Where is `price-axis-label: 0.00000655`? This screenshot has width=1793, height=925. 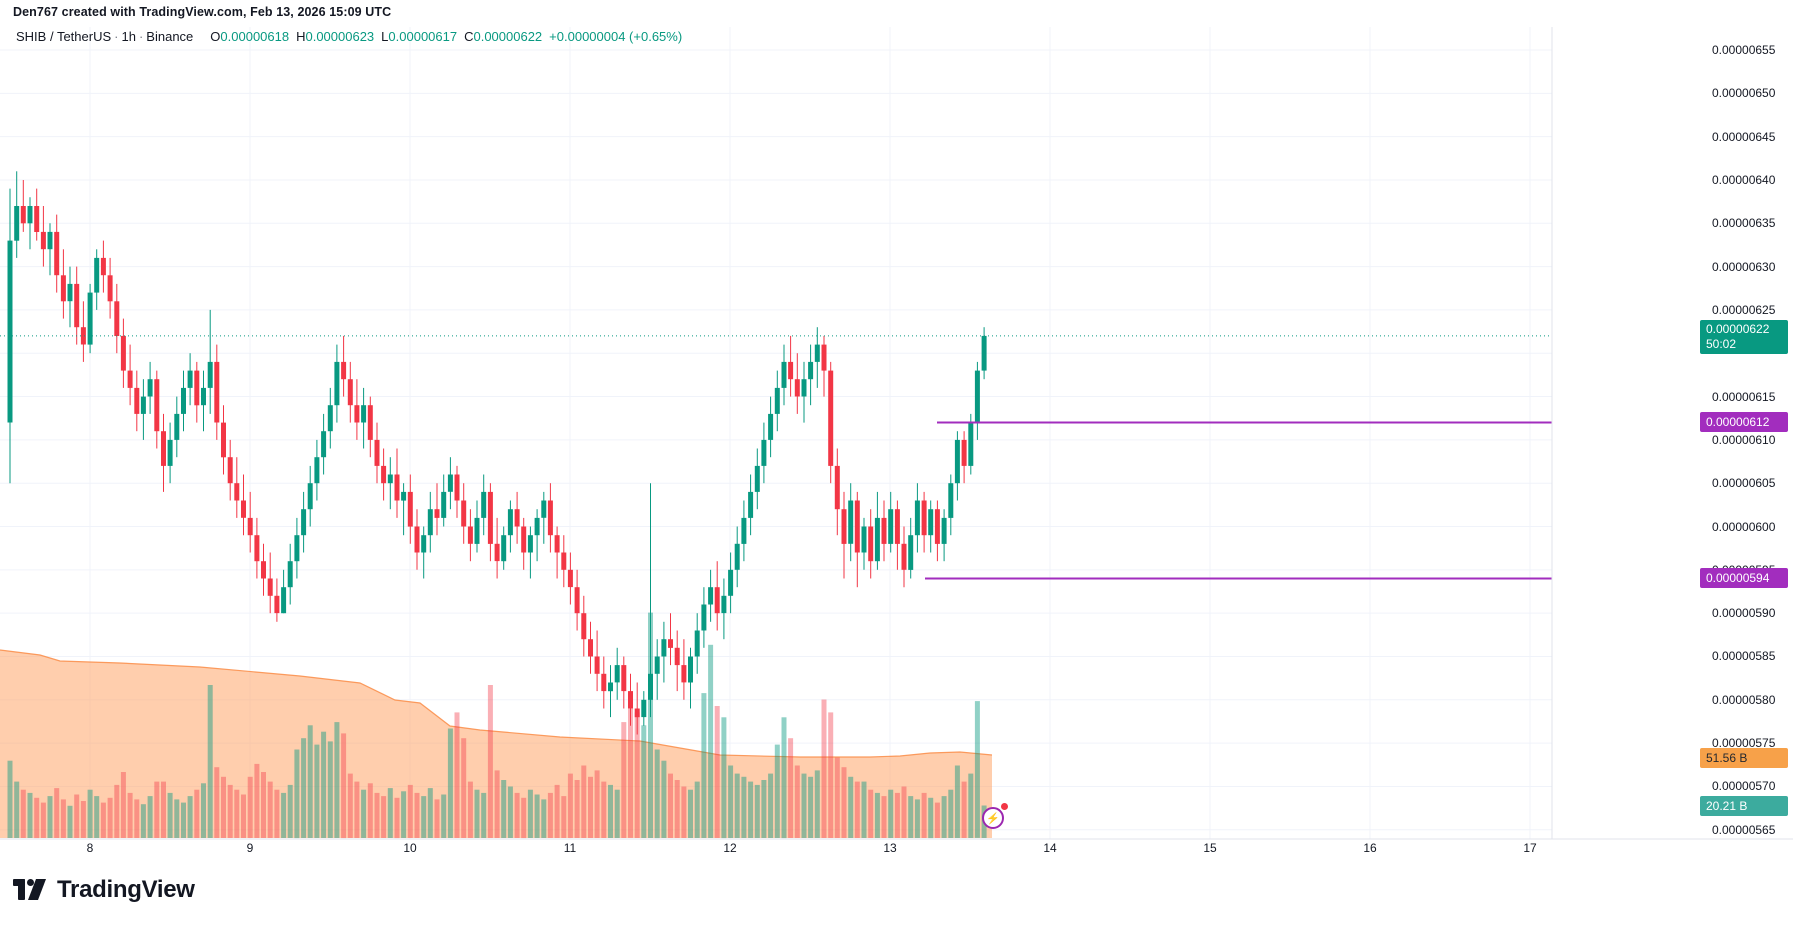 price-axis-label: 0.00000655 is located at coordinates (1744, 50).